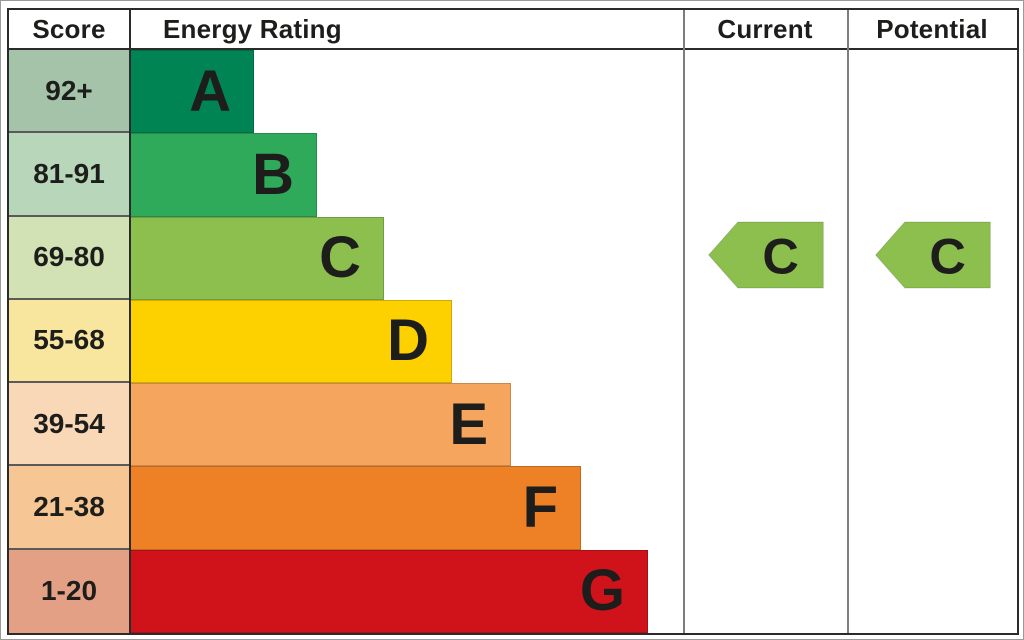 This screenshot has height=640, width=1024. I want to click on score-band-f: 21-38, so click(69, 508).